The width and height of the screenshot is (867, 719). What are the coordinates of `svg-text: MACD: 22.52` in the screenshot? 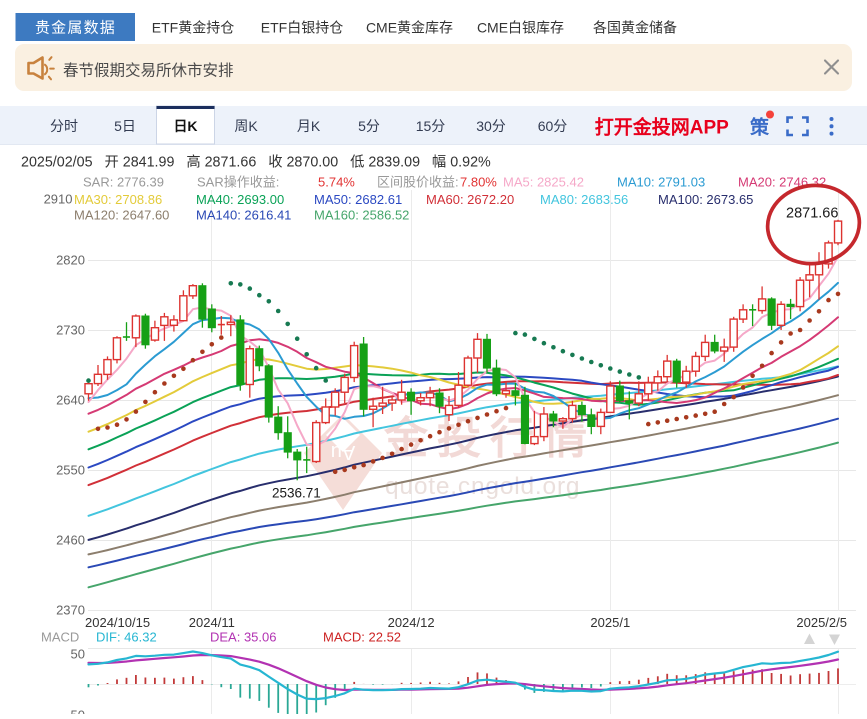 It's located at (362, 637).